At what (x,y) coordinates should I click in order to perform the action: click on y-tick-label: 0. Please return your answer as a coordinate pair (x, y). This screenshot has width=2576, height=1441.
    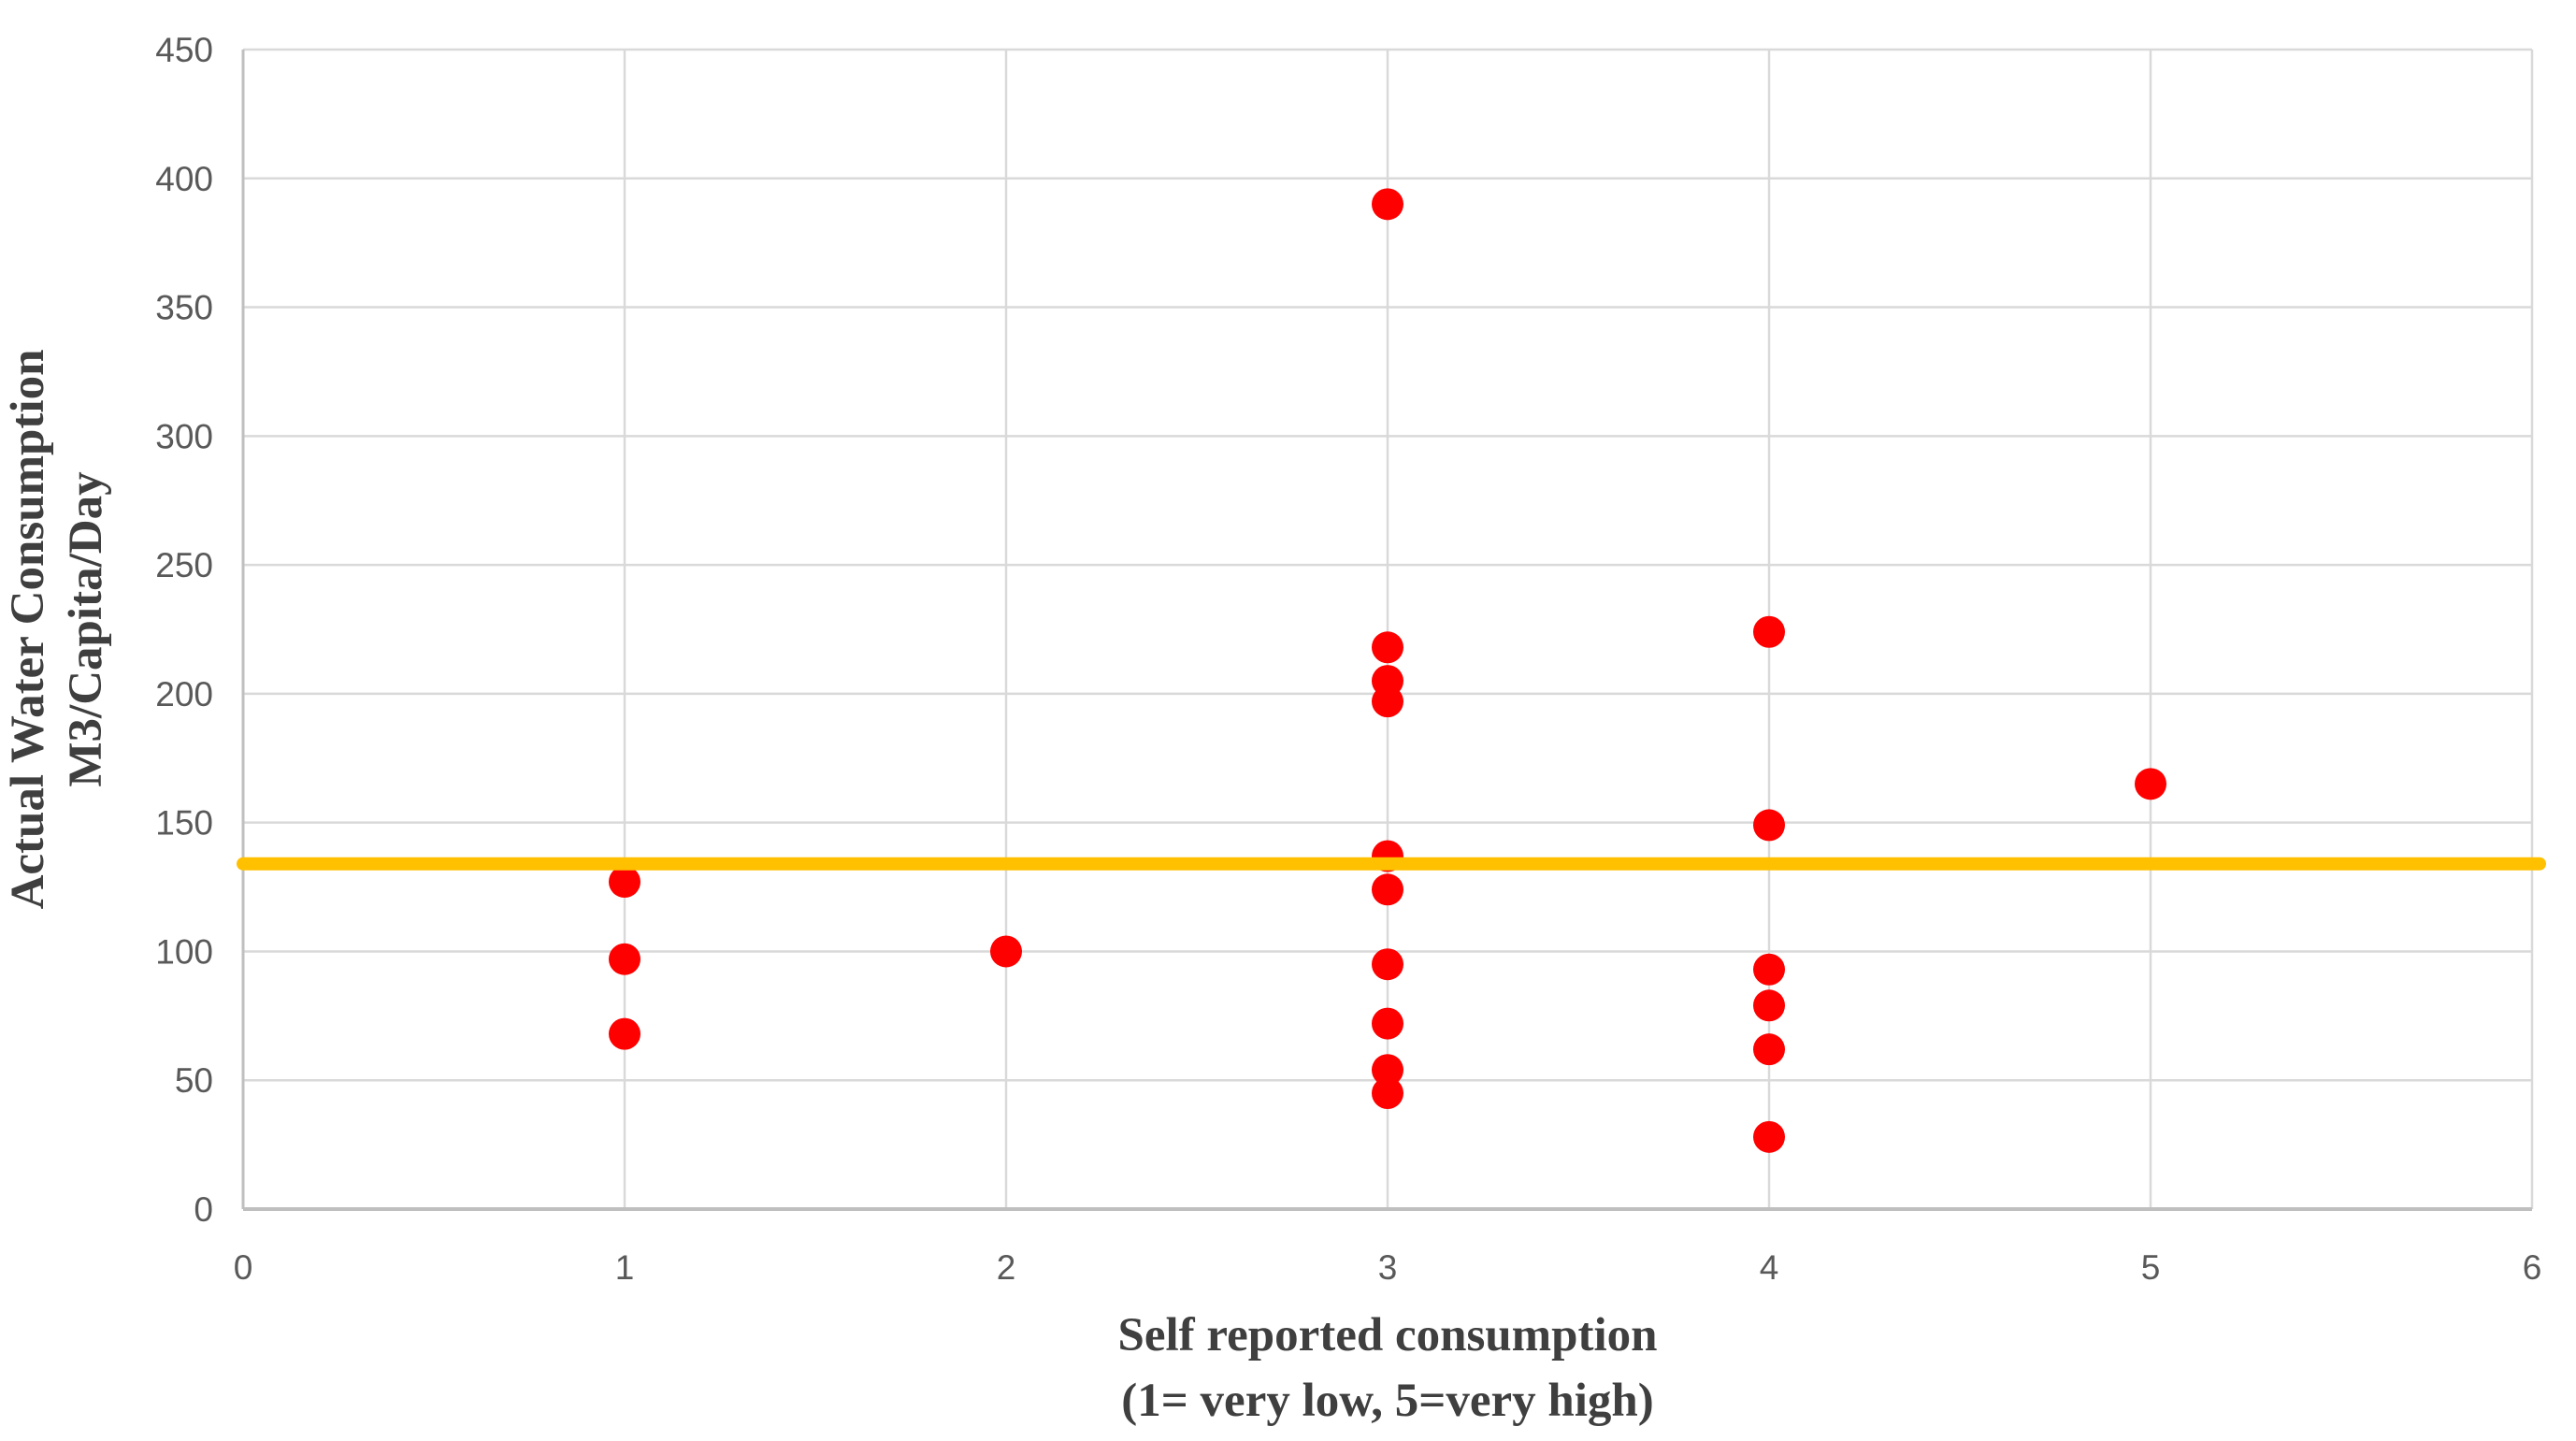
    Looking at the image, I should click on (204, 1209).